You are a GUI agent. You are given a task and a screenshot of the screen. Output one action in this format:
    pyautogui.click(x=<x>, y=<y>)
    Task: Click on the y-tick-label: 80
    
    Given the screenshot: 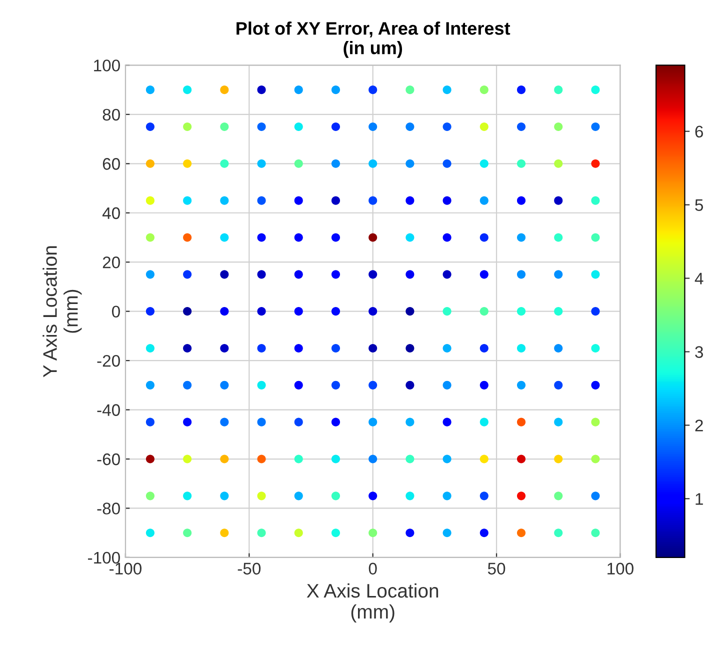 What is the action you would take?
    pyautogui.click(x=111, y=114)
    